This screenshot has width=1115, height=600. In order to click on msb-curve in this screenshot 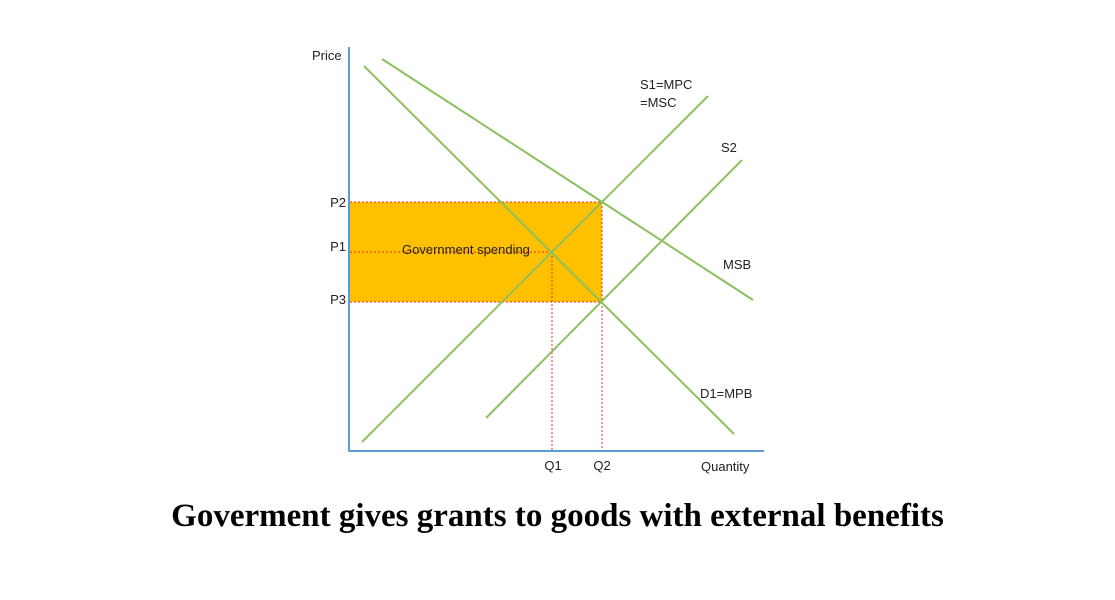, I will do `click(567, 179)`.